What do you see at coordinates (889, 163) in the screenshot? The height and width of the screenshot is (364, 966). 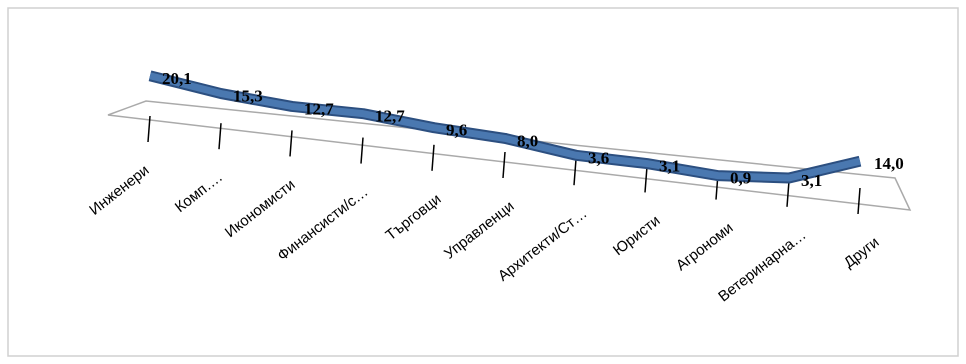 I see `data-label: 14,0` at bounding box center [889, 163].